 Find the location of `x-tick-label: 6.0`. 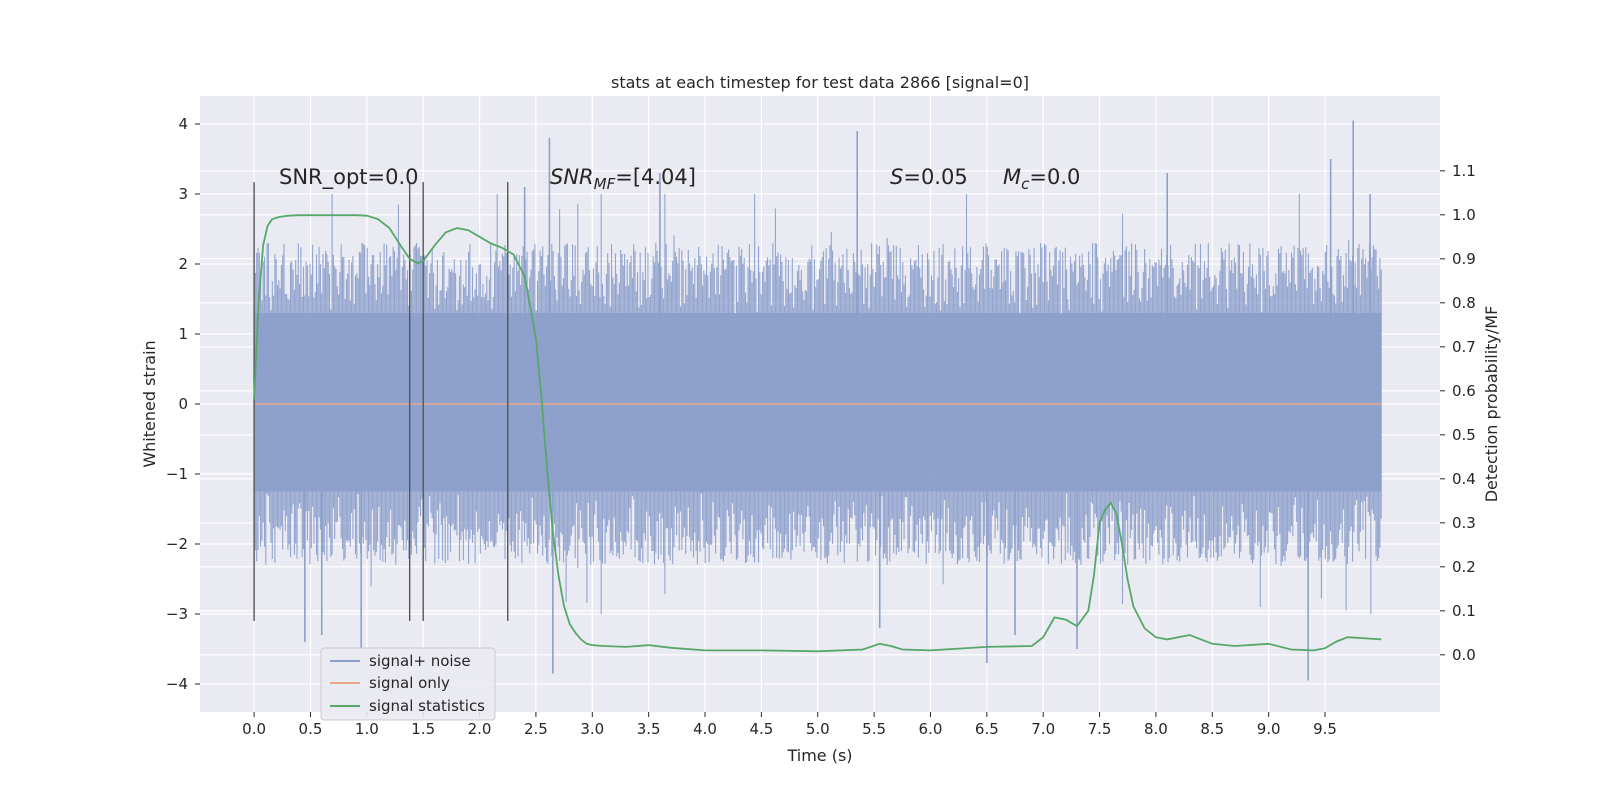

x-tick-label: 6.0 is located at coordinates (931, 729).